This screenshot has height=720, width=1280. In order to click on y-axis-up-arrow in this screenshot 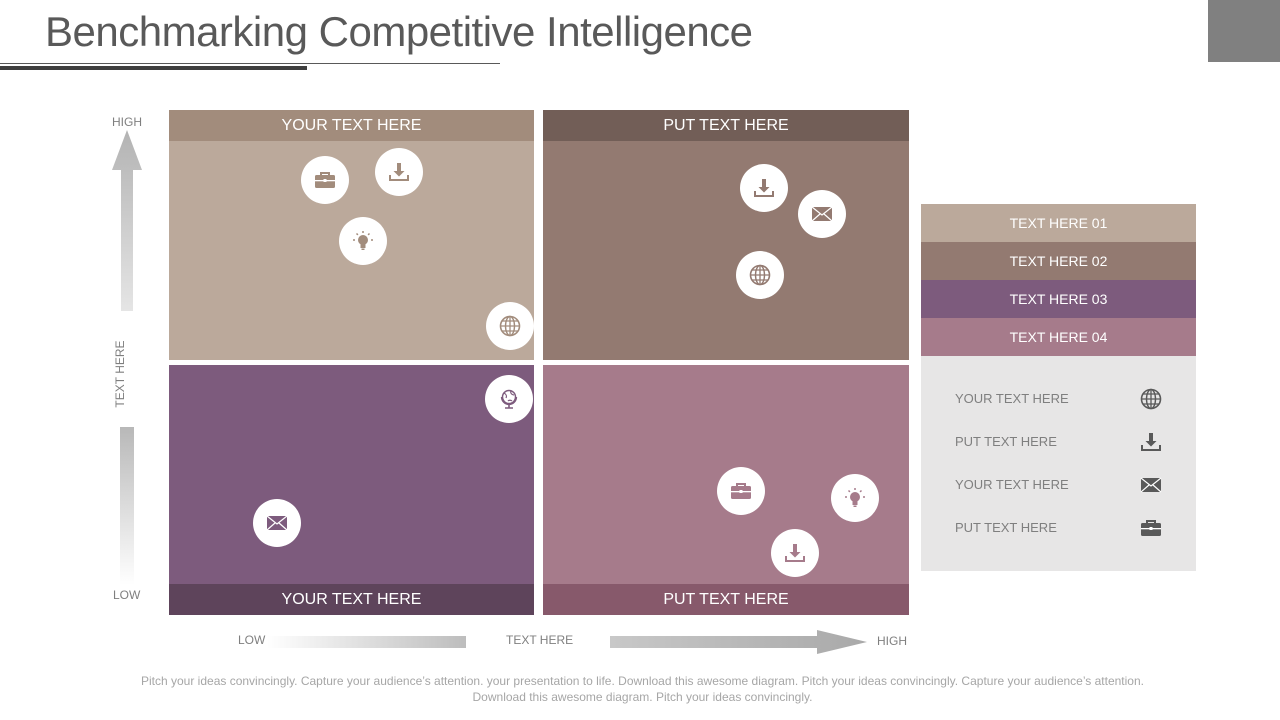, I will do `click(127, 220)`.